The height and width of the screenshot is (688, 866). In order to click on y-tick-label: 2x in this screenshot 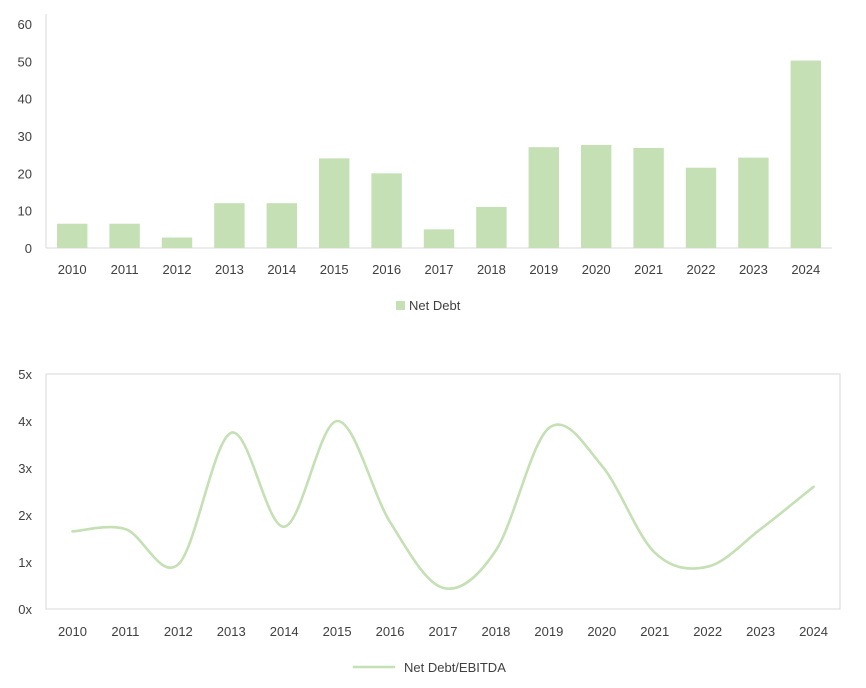, I will do `click(25, 515)`.